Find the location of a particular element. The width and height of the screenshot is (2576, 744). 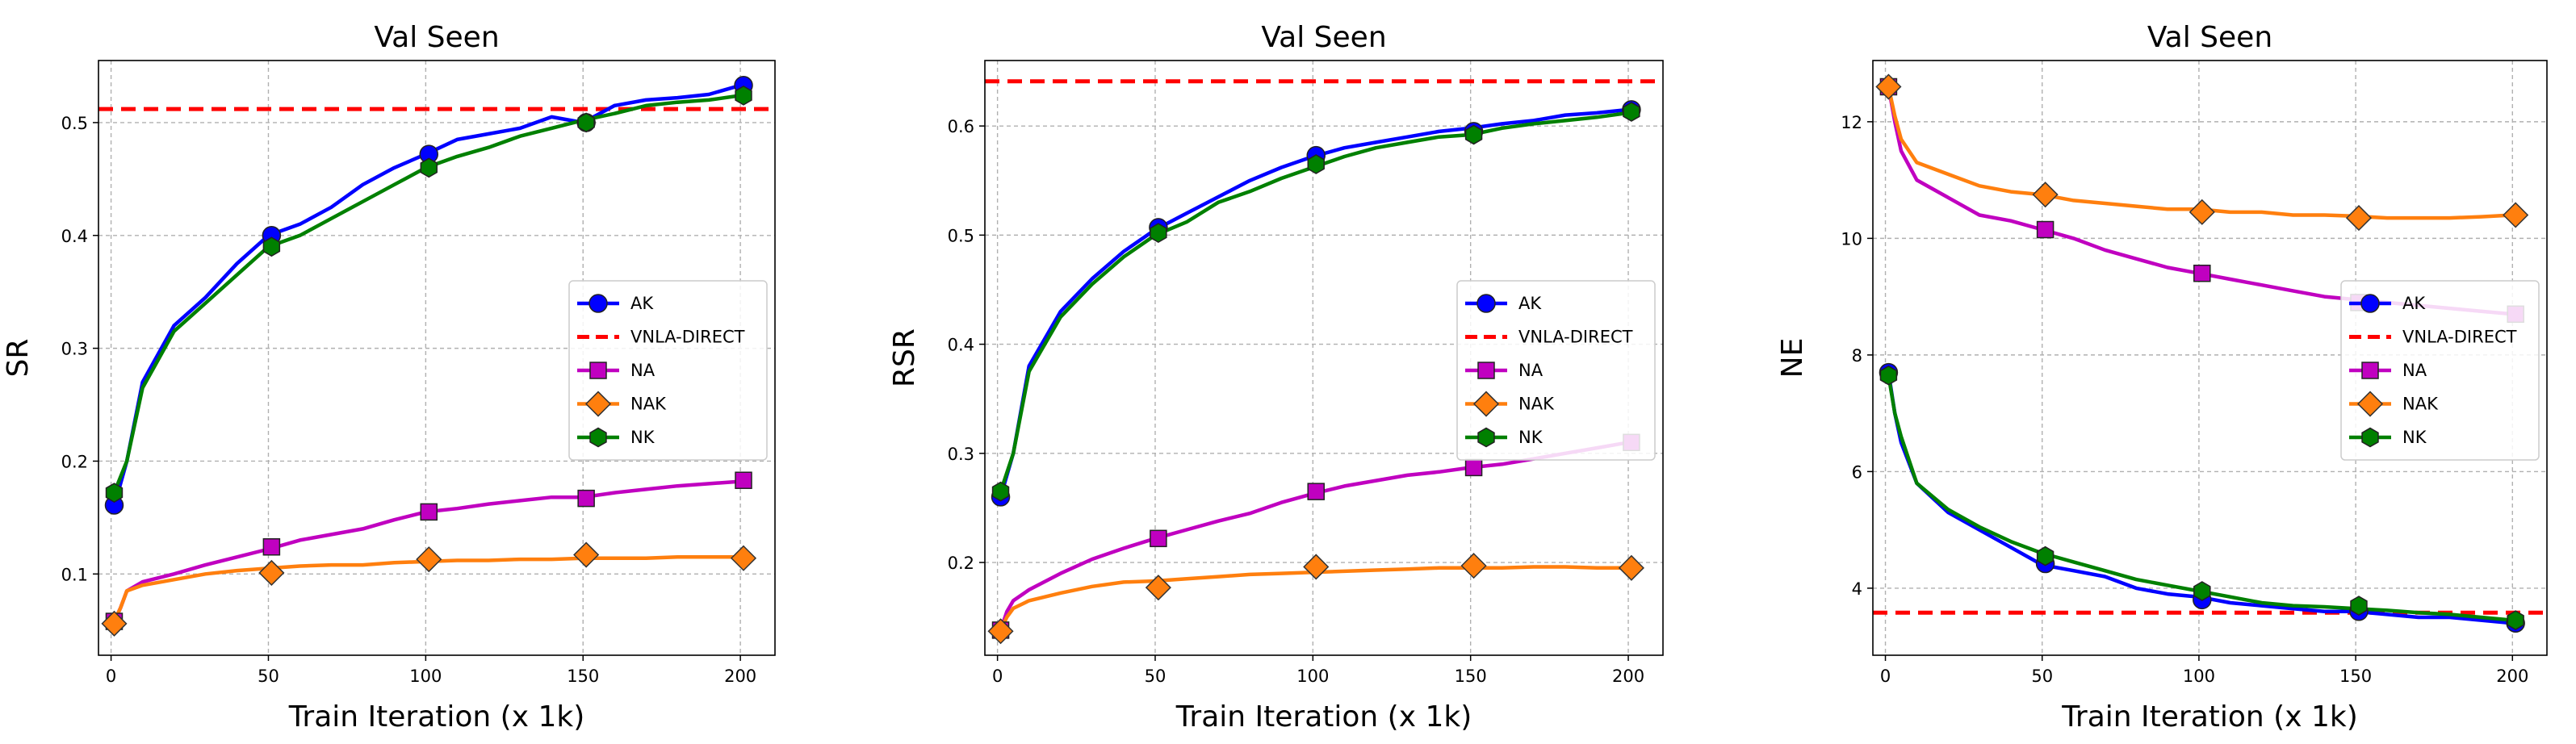

legend: AK VNLA-DIRECT NA NAK NK is located at coordinates (2440, 370).